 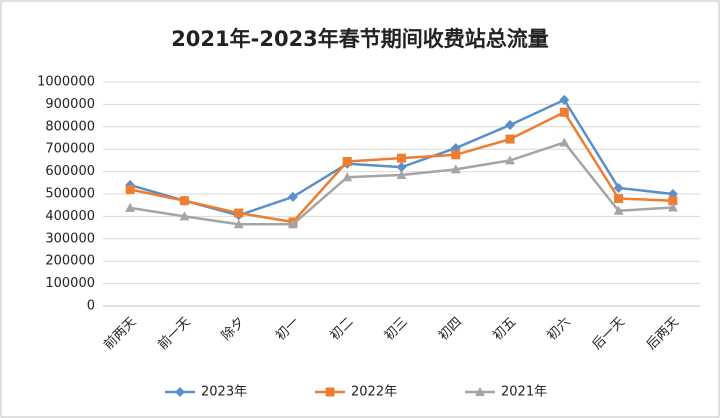 I want to click on y-tick-label: 1000000, so click(x=66, y=82).